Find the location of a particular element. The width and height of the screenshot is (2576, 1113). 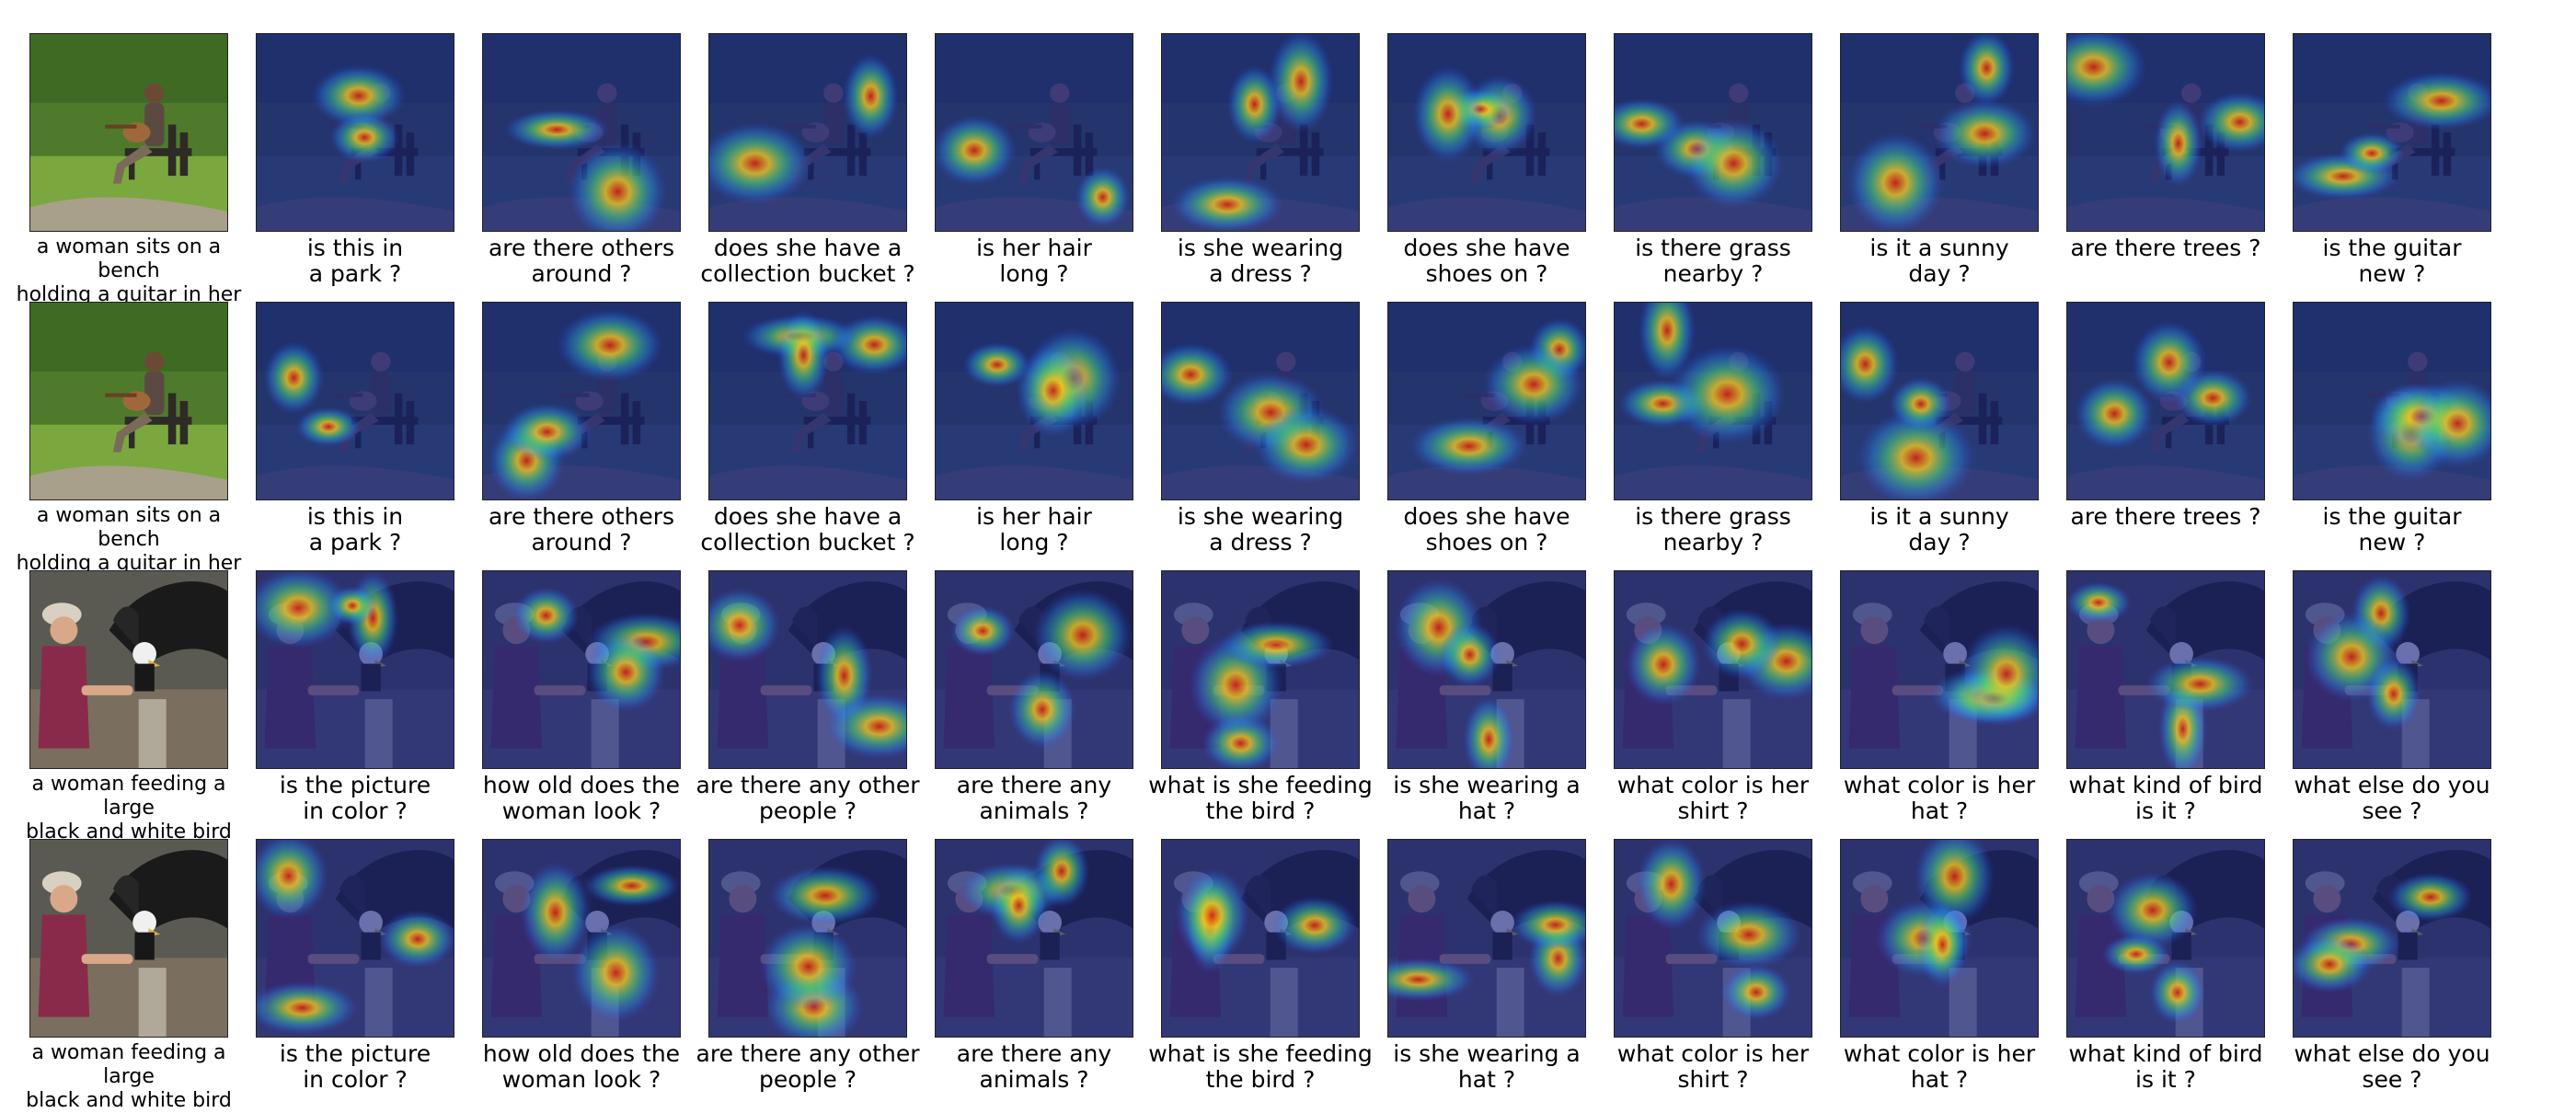

question-label: what kind of bird is it ? is located at coordinates (2165, 798).